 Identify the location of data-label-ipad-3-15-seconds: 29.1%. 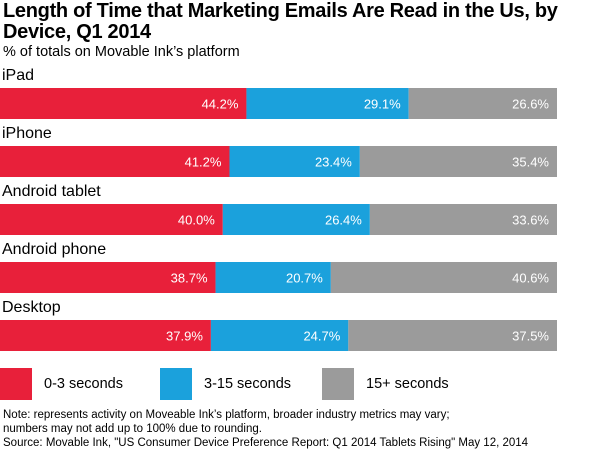
(382, 104).